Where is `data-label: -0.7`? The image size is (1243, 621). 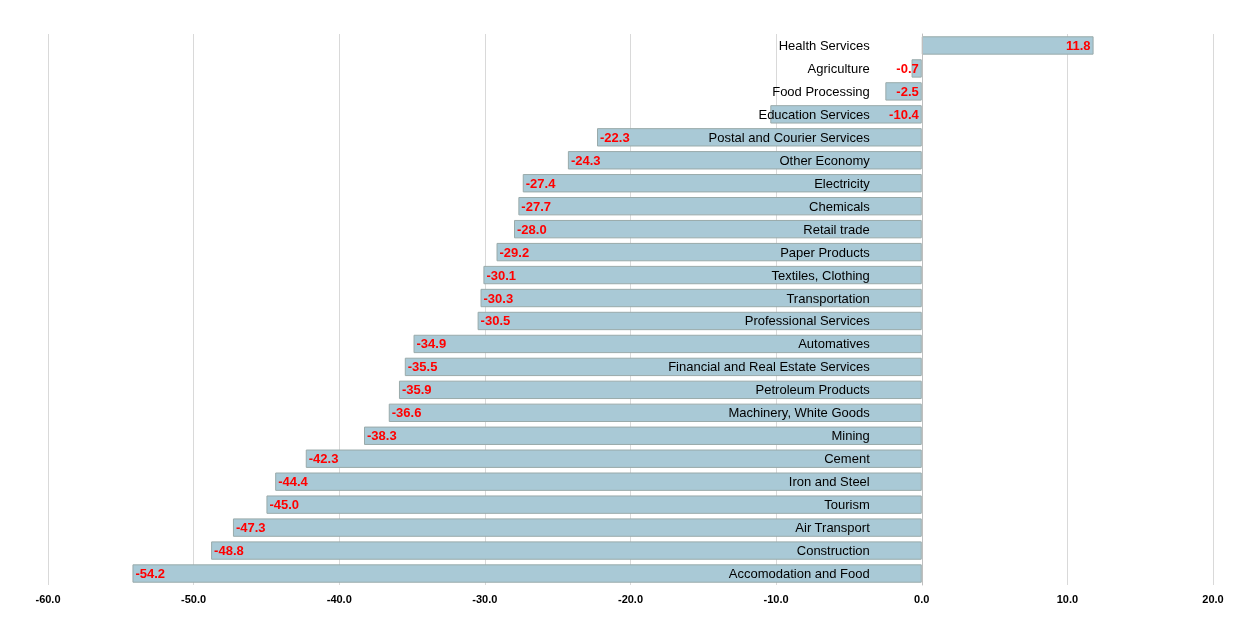
data-label: -0.7 is located at coordinates (907, 68).